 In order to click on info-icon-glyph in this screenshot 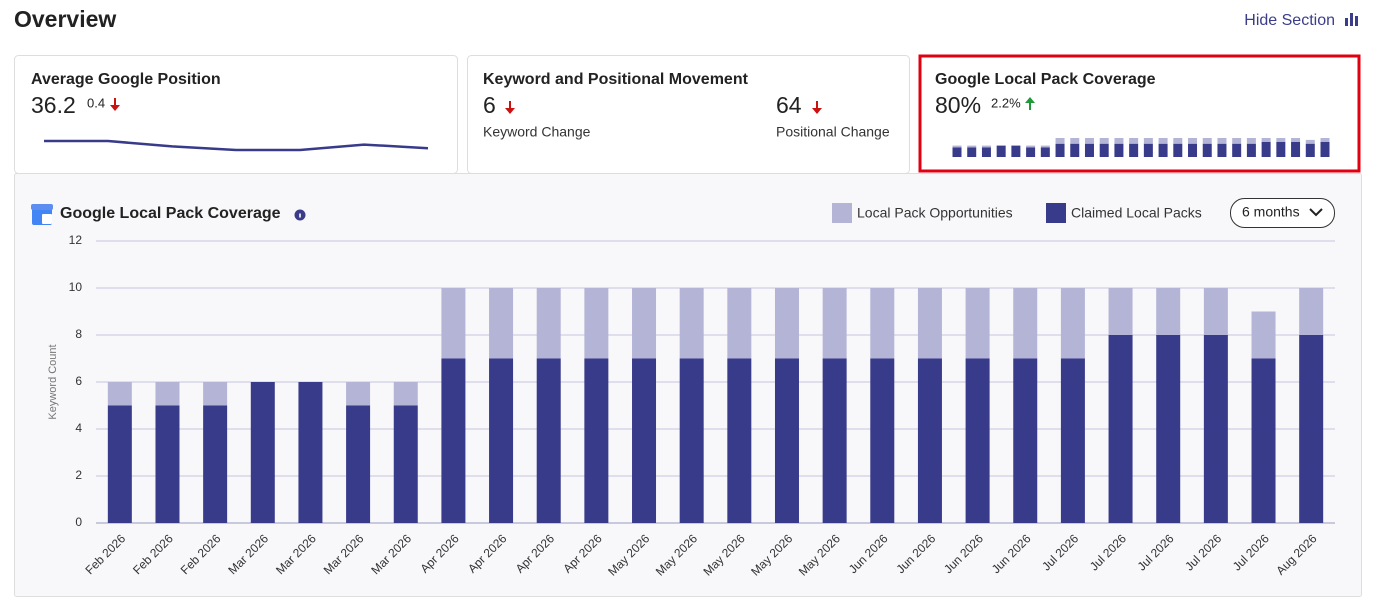, I will do `click(300, 215)`.